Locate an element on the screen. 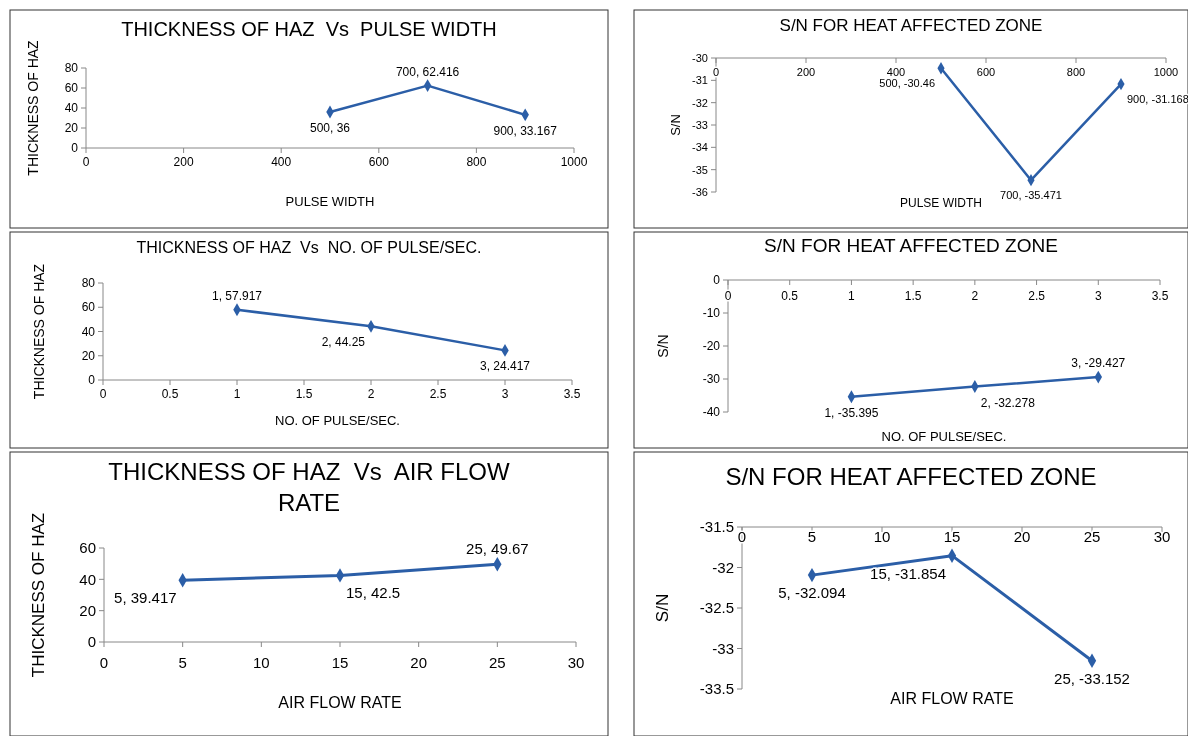 The height and width of the screenshot is (736, 1188). data-label: 15, -31.854 is located at coordinates (908, 573).